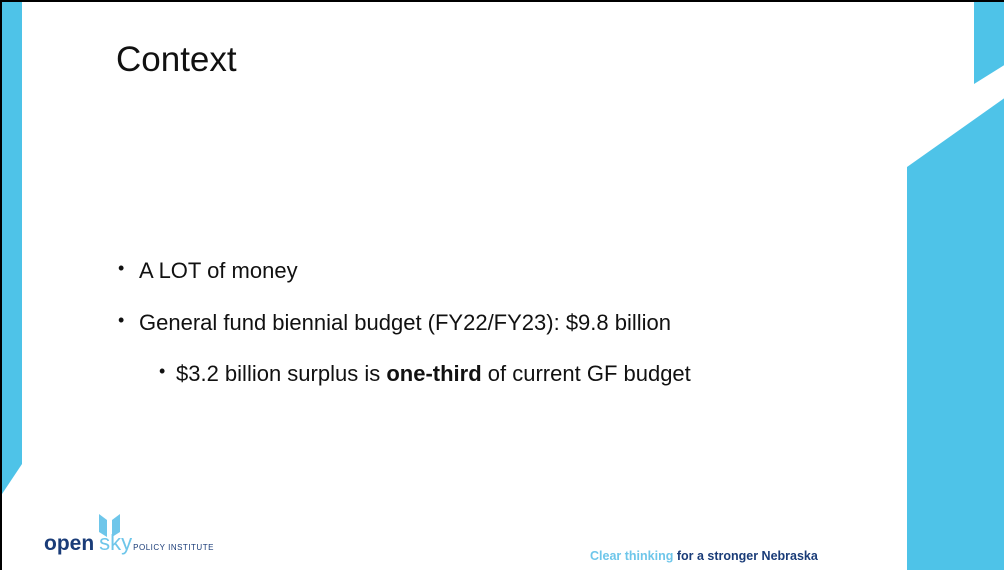 This screenshot has height=570, width=1004. What do you see at coordinates (173, 547) in the screenshot?
I see `logo-sub: POLICY INSTITUTE` at bounding box center [173, 547].